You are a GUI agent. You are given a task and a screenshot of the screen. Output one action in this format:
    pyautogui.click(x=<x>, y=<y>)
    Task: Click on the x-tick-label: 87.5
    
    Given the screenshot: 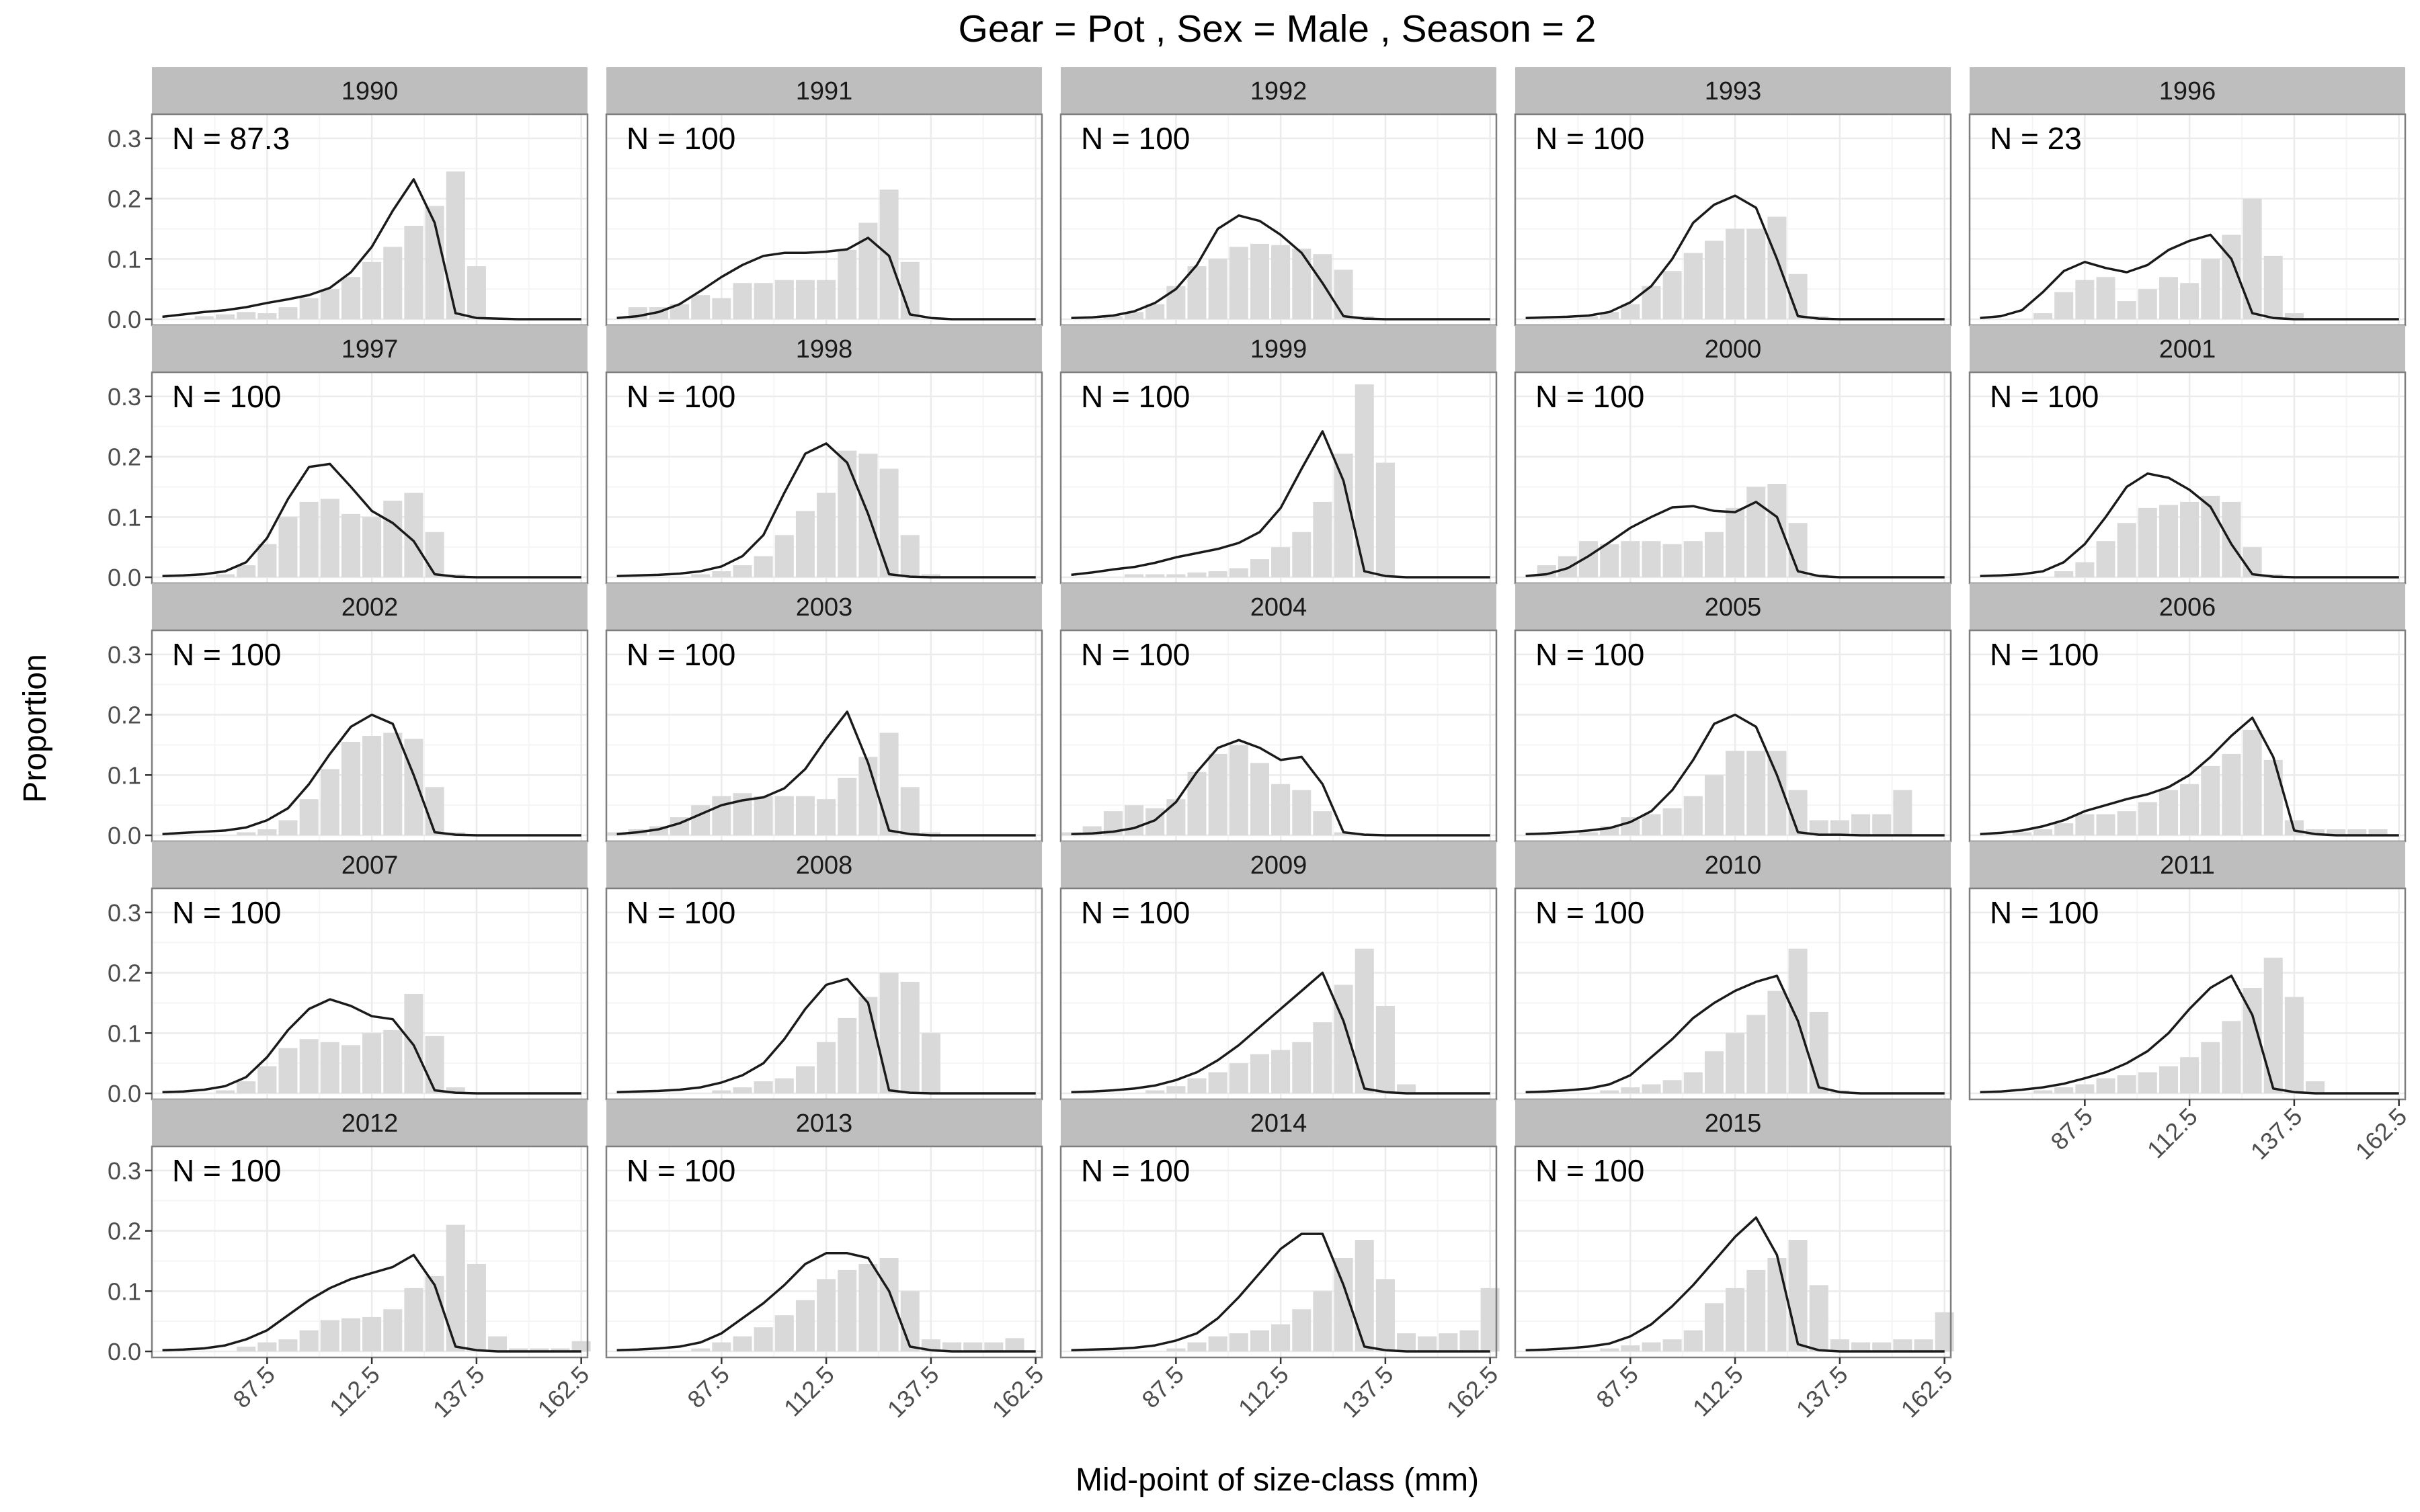 What is the action you would take?
    pyautogui.click(x=254, y=1388)
    